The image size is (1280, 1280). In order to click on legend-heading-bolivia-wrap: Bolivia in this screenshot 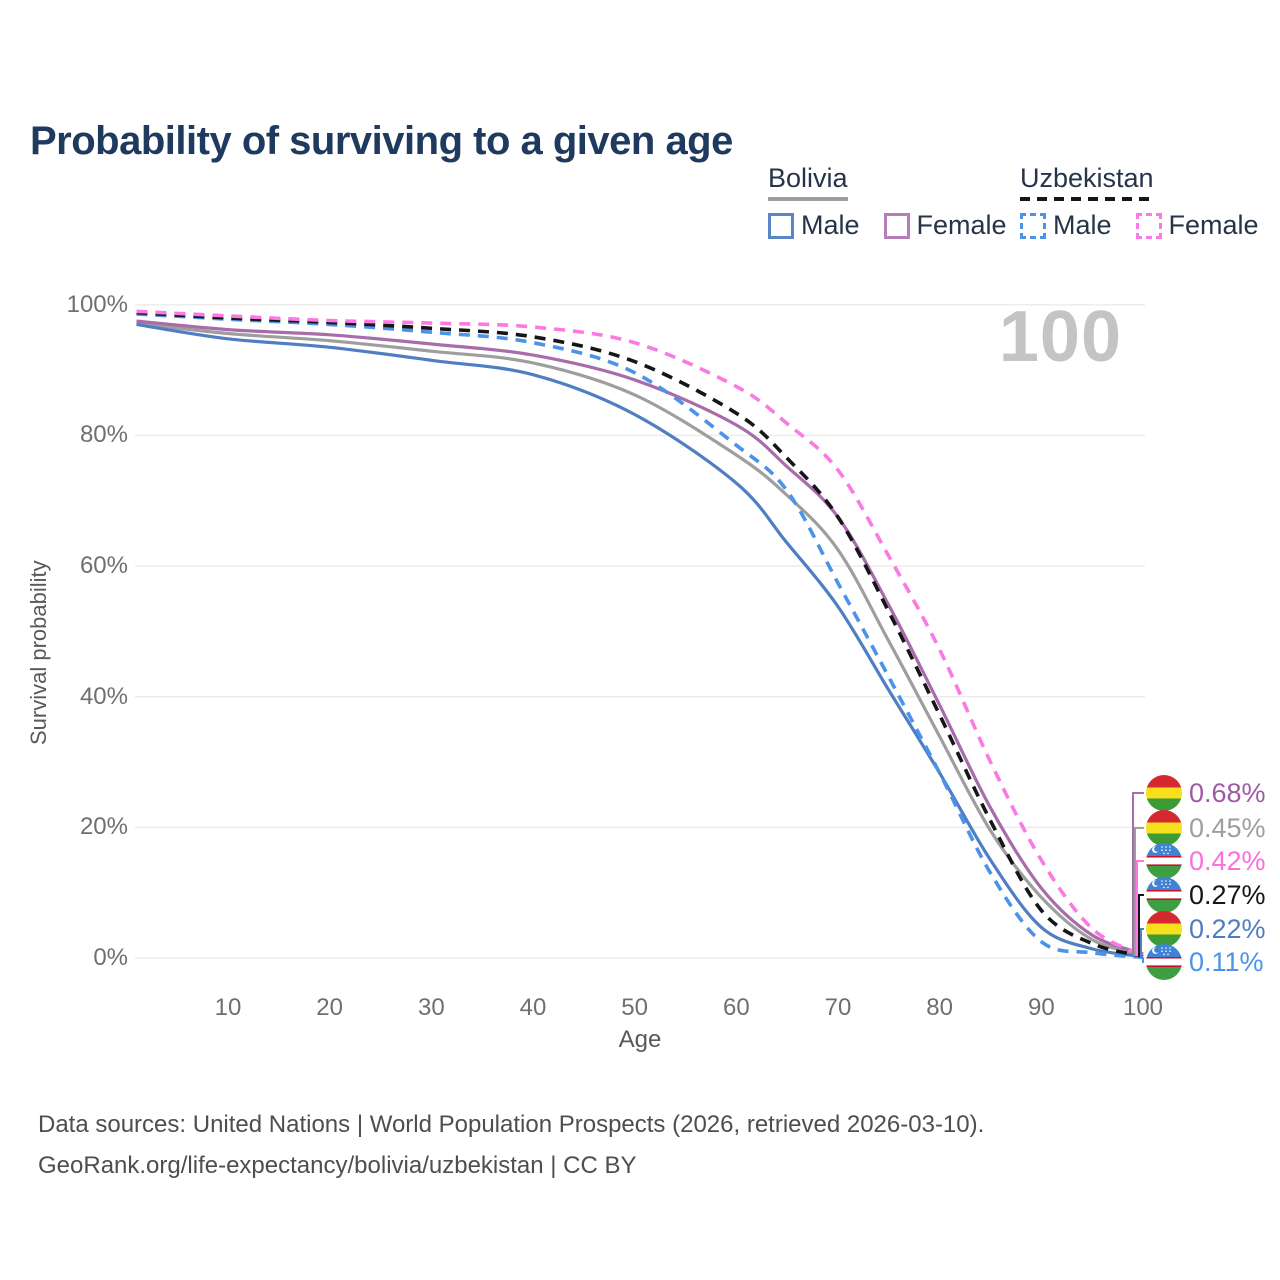, I will do `click(808, 182)`.